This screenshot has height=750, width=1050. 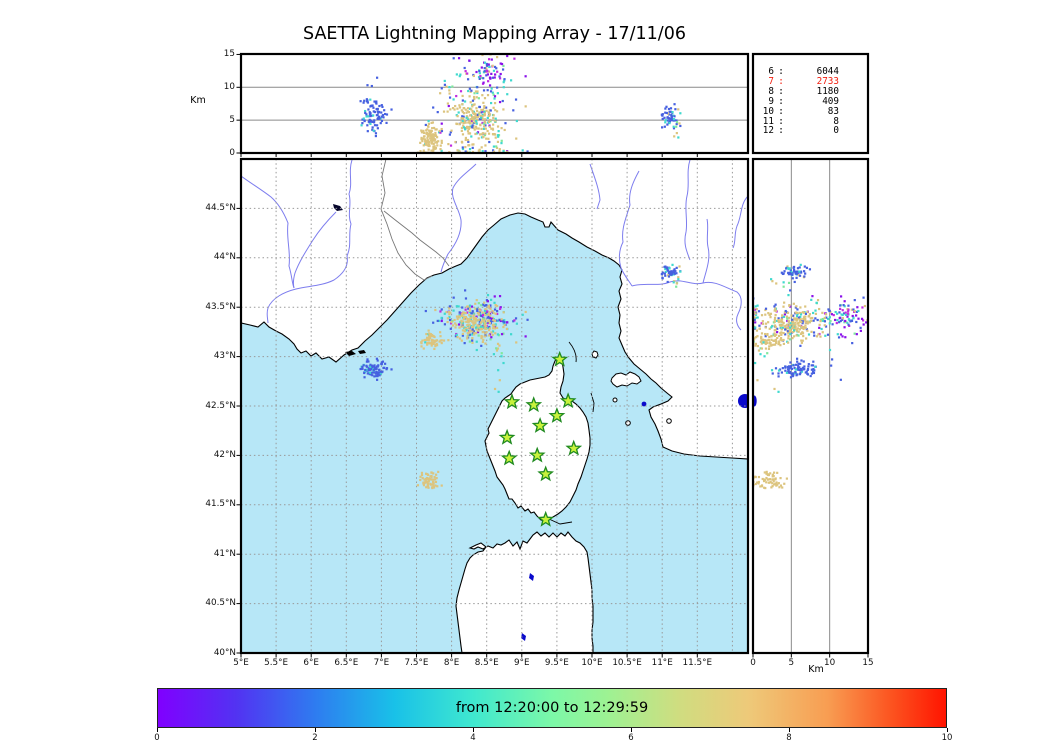 What do you see at coordinates (669, 421) in the screenshot?
I see `giglio-island` at bounding box center [669, 421].